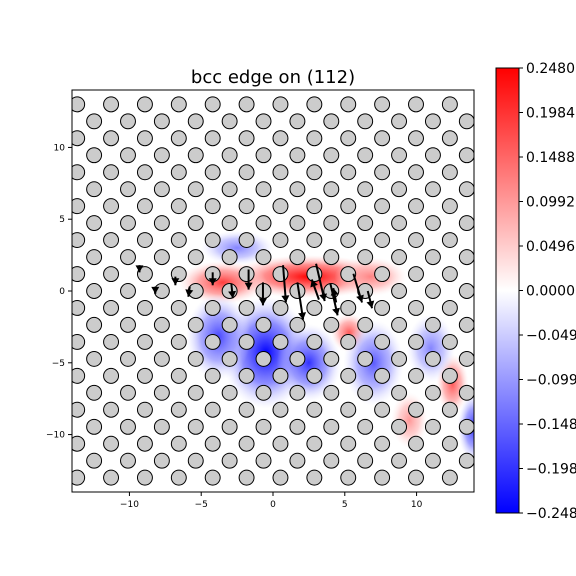  Describe the element at coordinates (58, 364) in the screenshot. I see `y-tick-label: −5` at that location.